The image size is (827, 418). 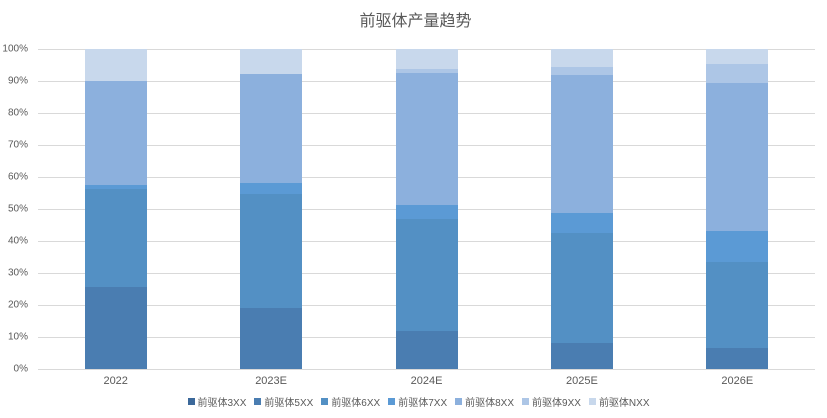 I want to click on x-tick-label-2025E: 2025E, so click(x=581, y=381).